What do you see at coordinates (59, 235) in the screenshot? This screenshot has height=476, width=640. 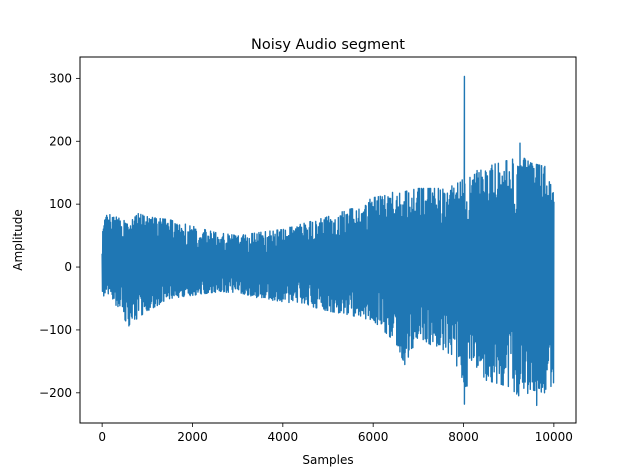 I see `y-axis-ticks: −200 −100 0 100 200 300` at bounding box center [59, 235].